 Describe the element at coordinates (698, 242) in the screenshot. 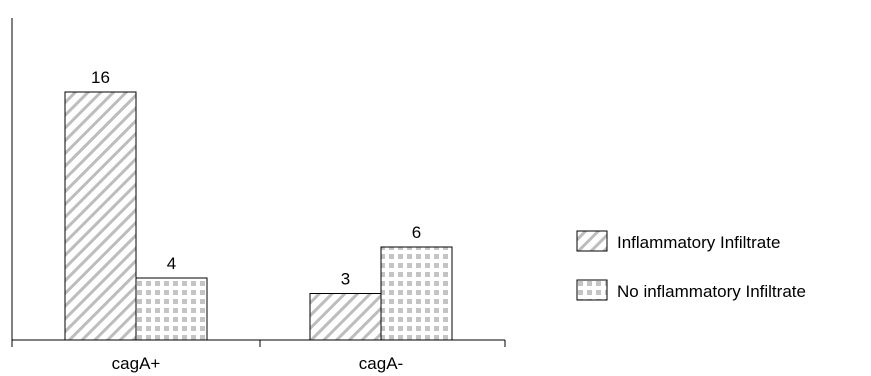

I see `legend-label: Inflammatory Infiltrate` at that location.